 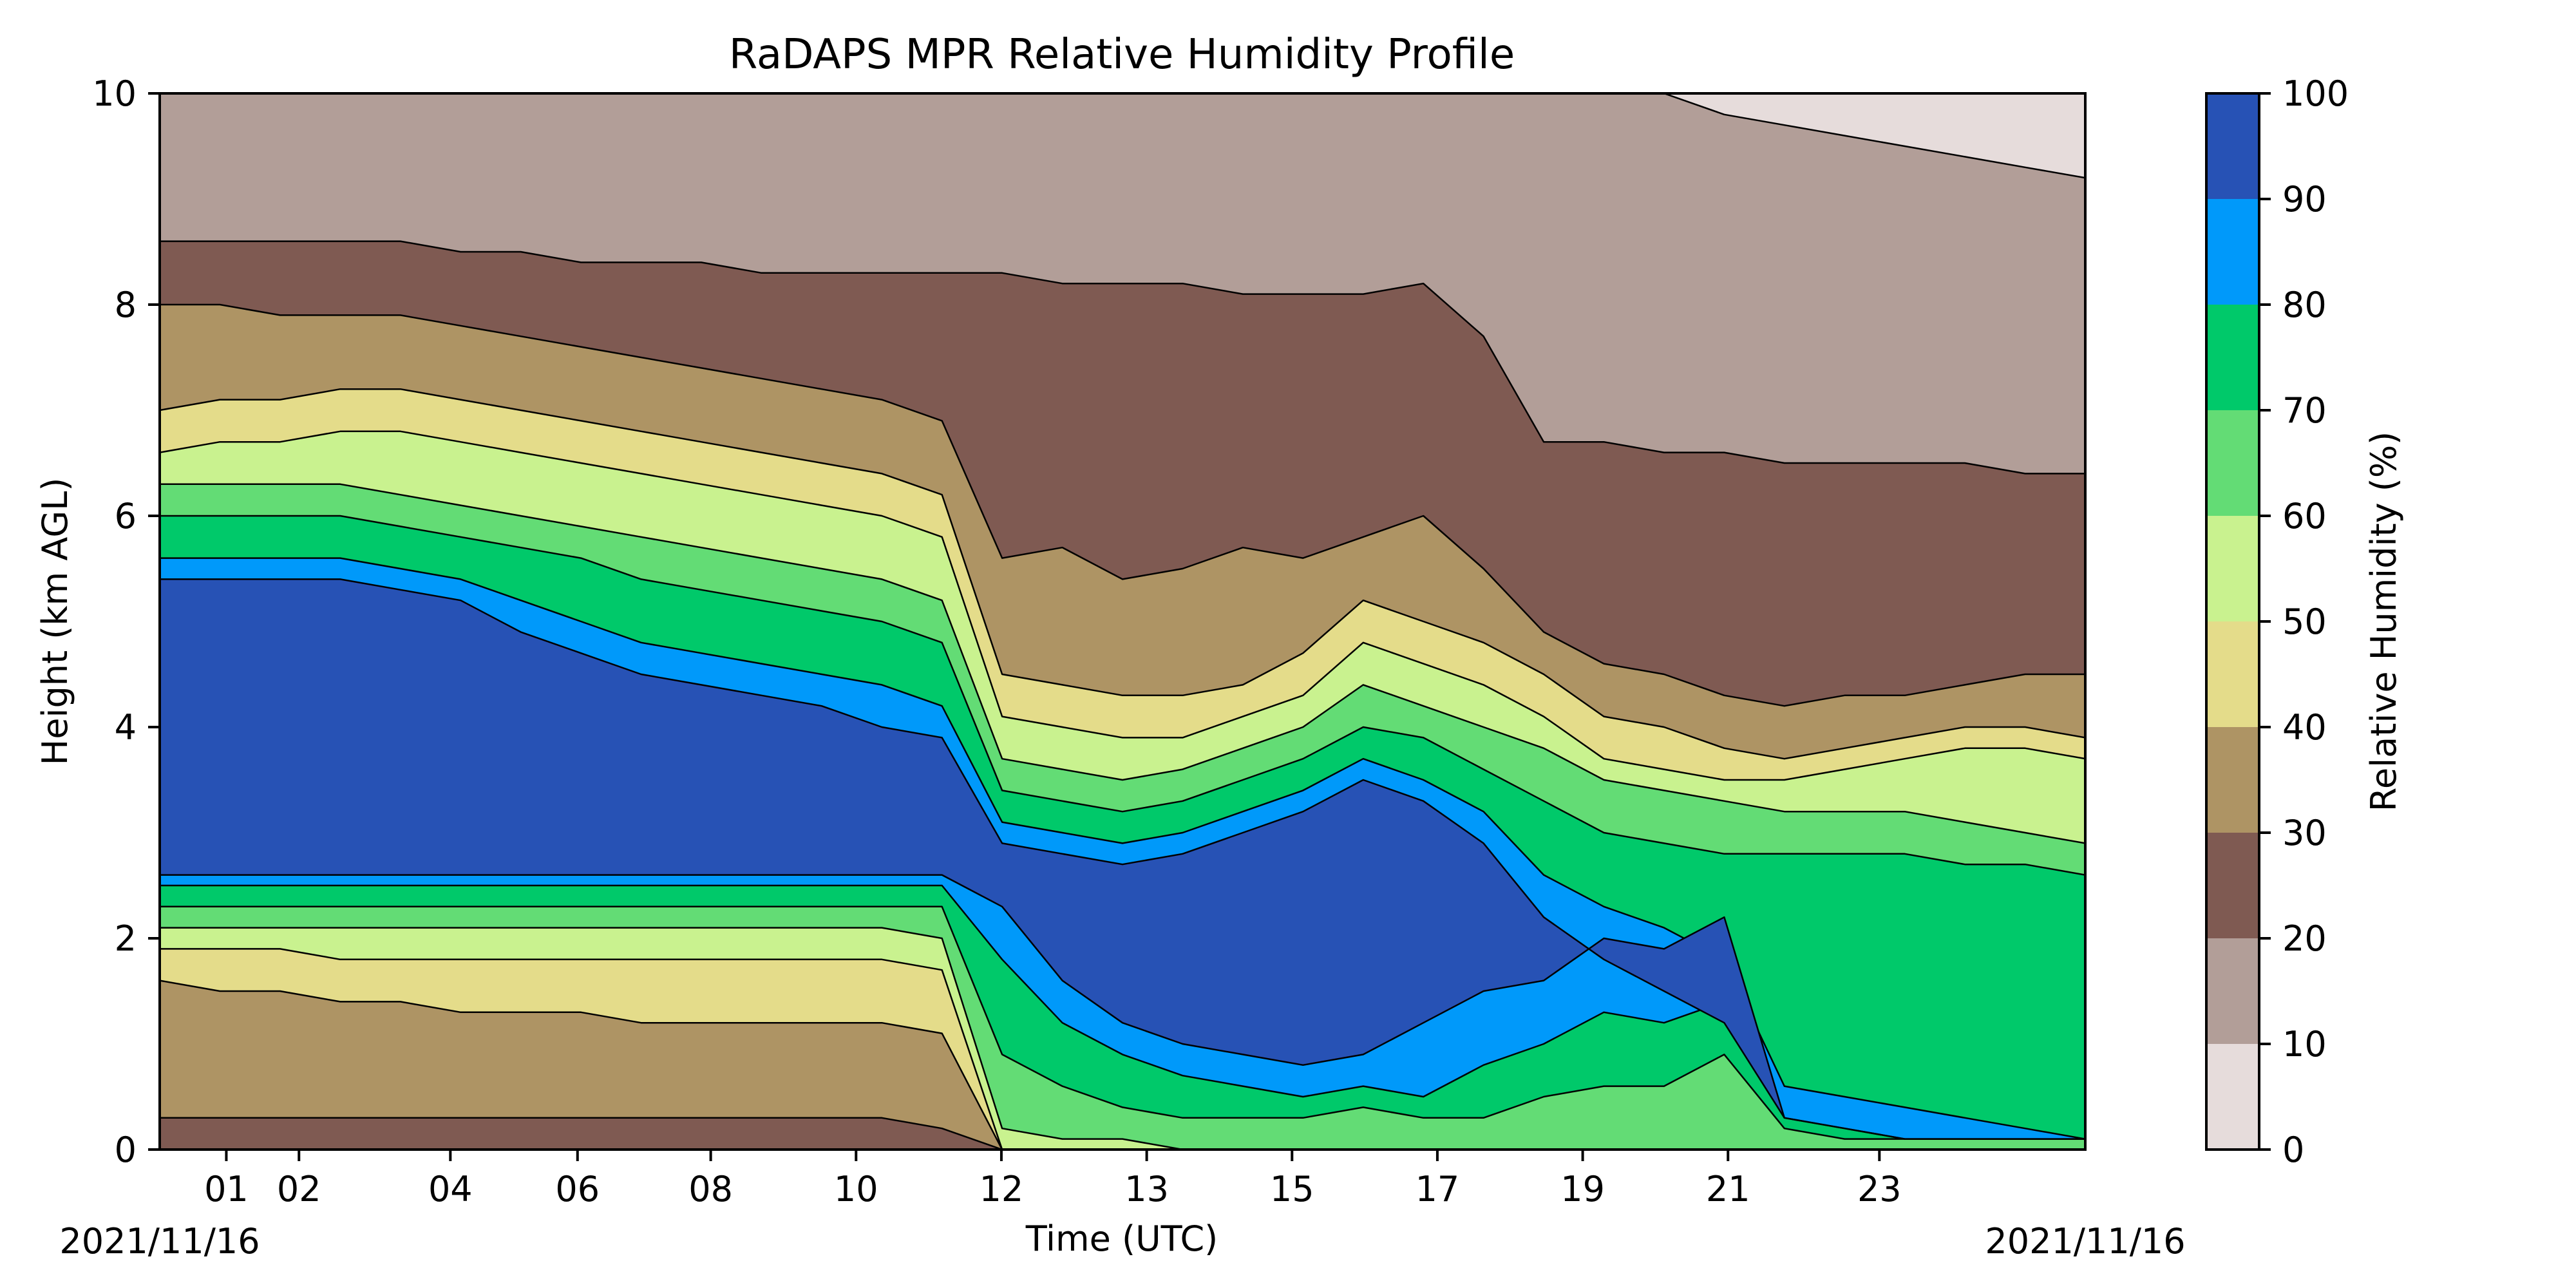 I want to click on x-tick-label: 08, so click(x=711, y=1189).